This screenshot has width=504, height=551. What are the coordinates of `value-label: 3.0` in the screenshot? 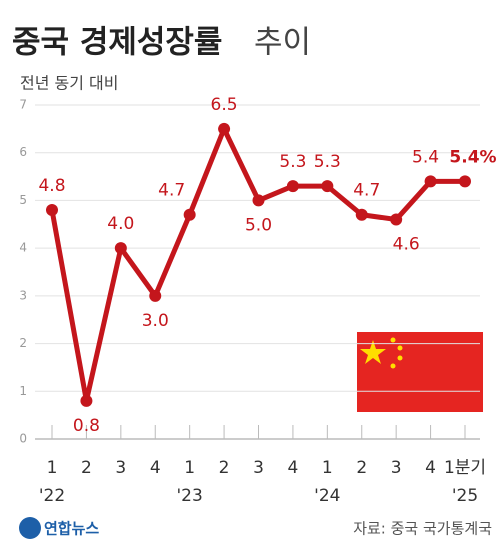 It's located at (155, 321).